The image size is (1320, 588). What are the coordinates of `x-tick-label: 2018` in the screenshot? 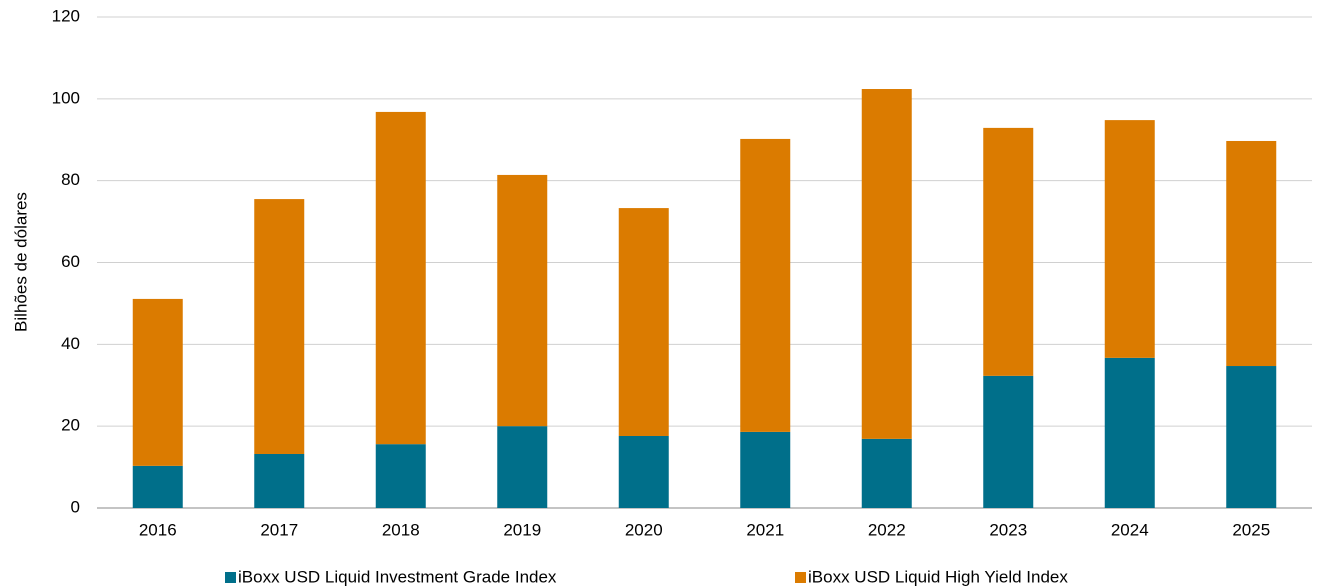 It's located at (401, 529).